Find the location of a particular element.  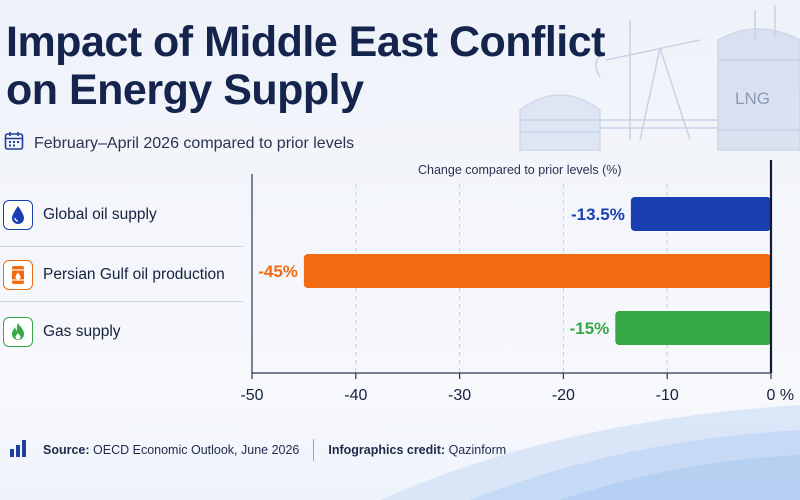

x-unit-label: % is located at coordinates (787, 395).